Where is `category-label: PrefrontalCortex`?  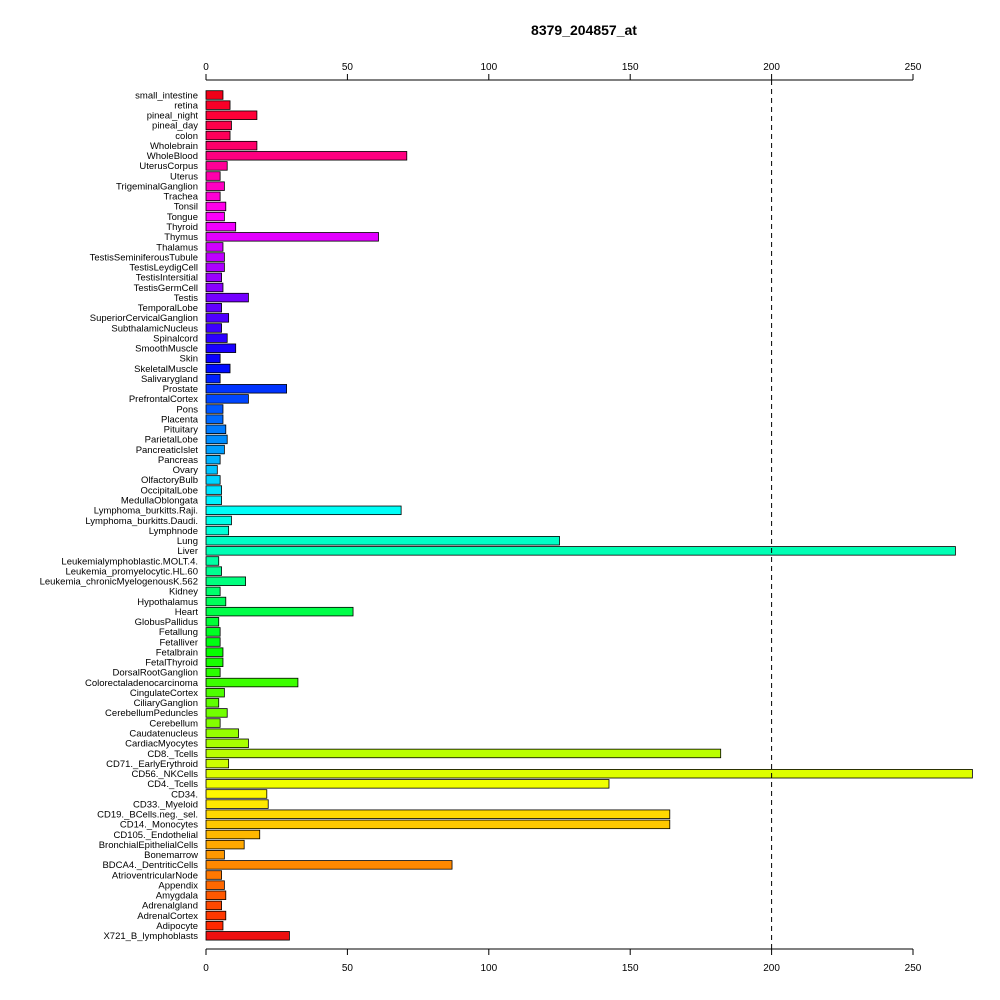 category-label: PrefrontalCortex is located at coordinates (163, 399).